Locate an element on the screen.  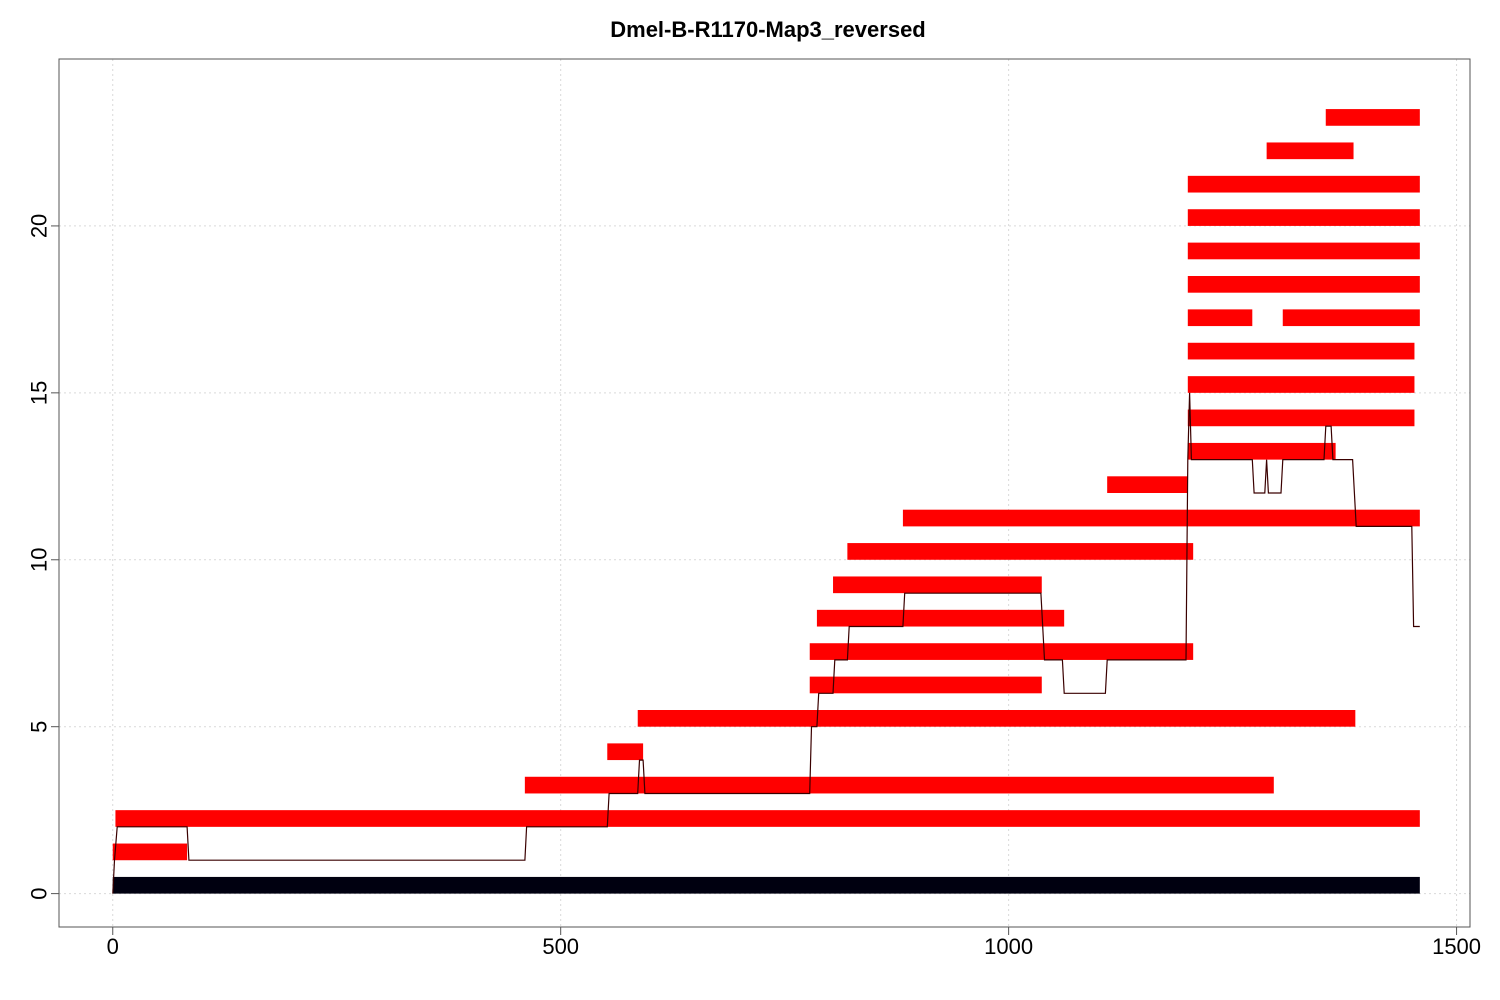
x-tick-label: 1500 is located at coordinates (1456, 946).